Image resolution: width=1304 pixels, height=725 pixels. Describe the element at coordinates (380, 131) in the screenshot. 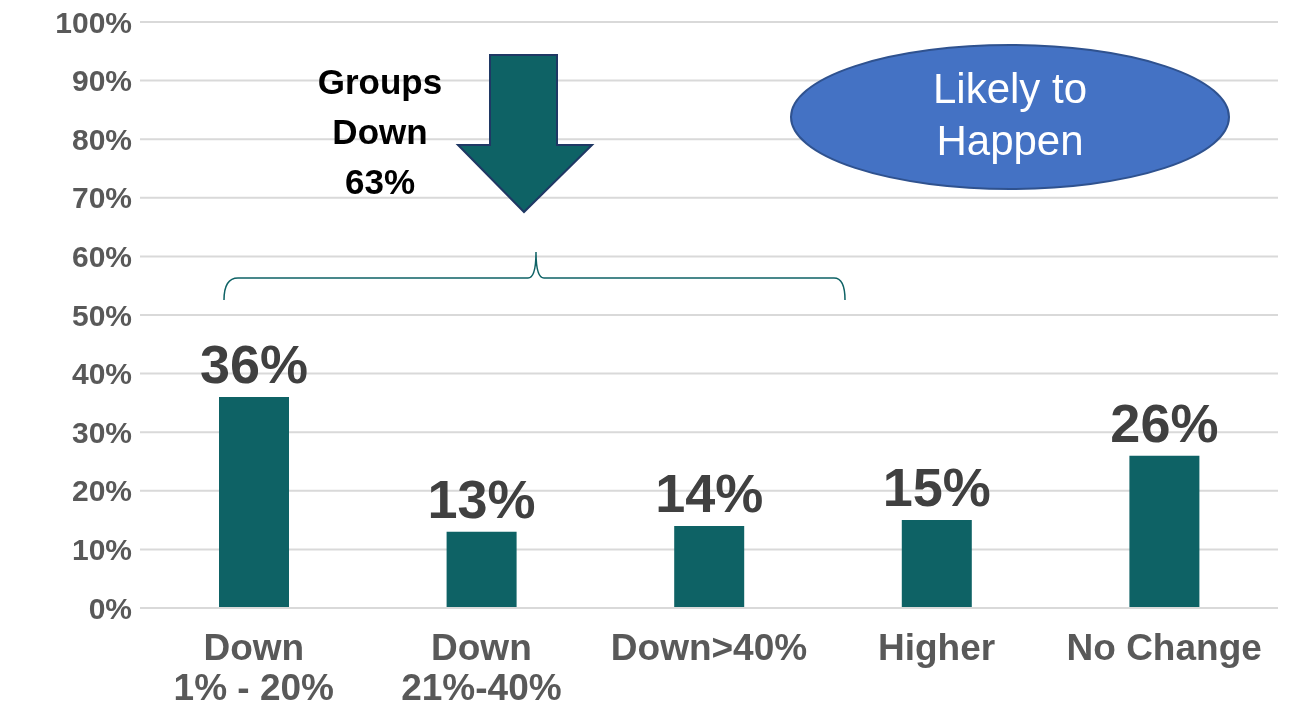

I see `annotation: Groups Down 63%` at that location.